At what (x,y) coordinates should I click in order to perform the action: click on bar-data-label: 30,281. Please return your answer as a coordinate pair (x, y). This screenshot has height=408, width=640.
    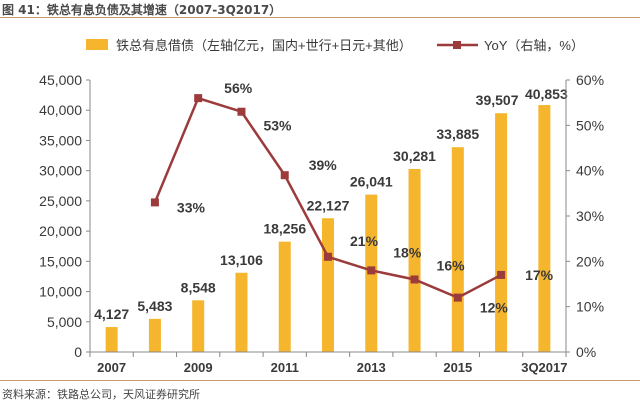
    Looking at the image, I should click on (414, 156).